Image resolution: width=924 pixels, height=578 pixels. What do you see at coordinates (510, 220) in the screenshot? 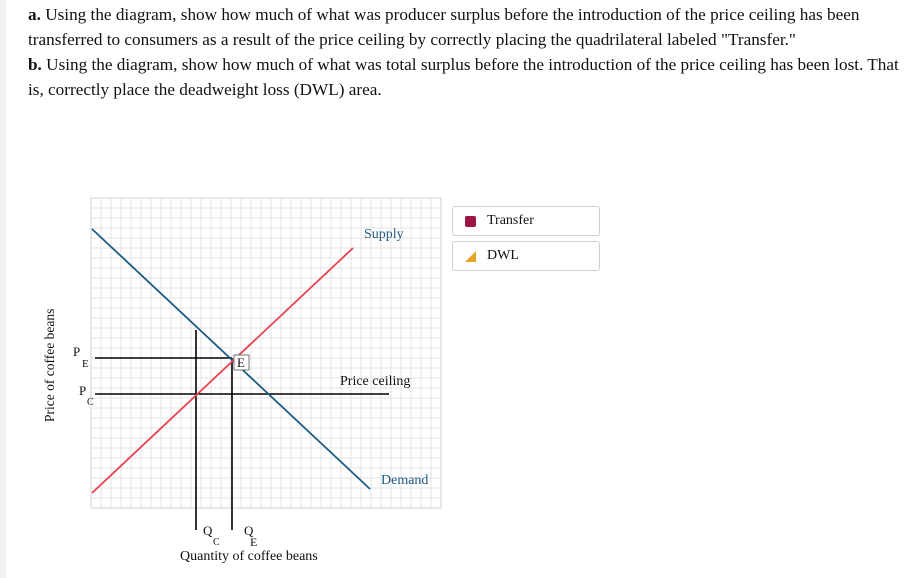
I see `transfer-tool-label: Transfer` at bounding box center [510, 220].